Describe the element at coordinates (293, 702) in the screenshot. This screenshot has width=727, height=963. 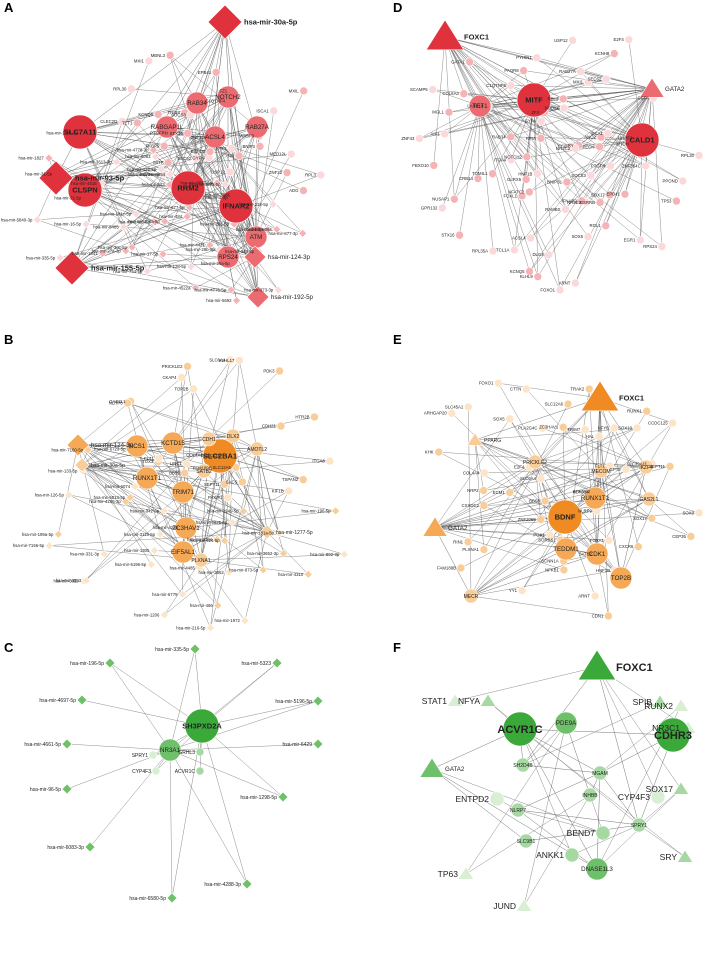
I see `node-label-hsa-mir-5196-5p: hsa-mir-5196-5p` at that location.